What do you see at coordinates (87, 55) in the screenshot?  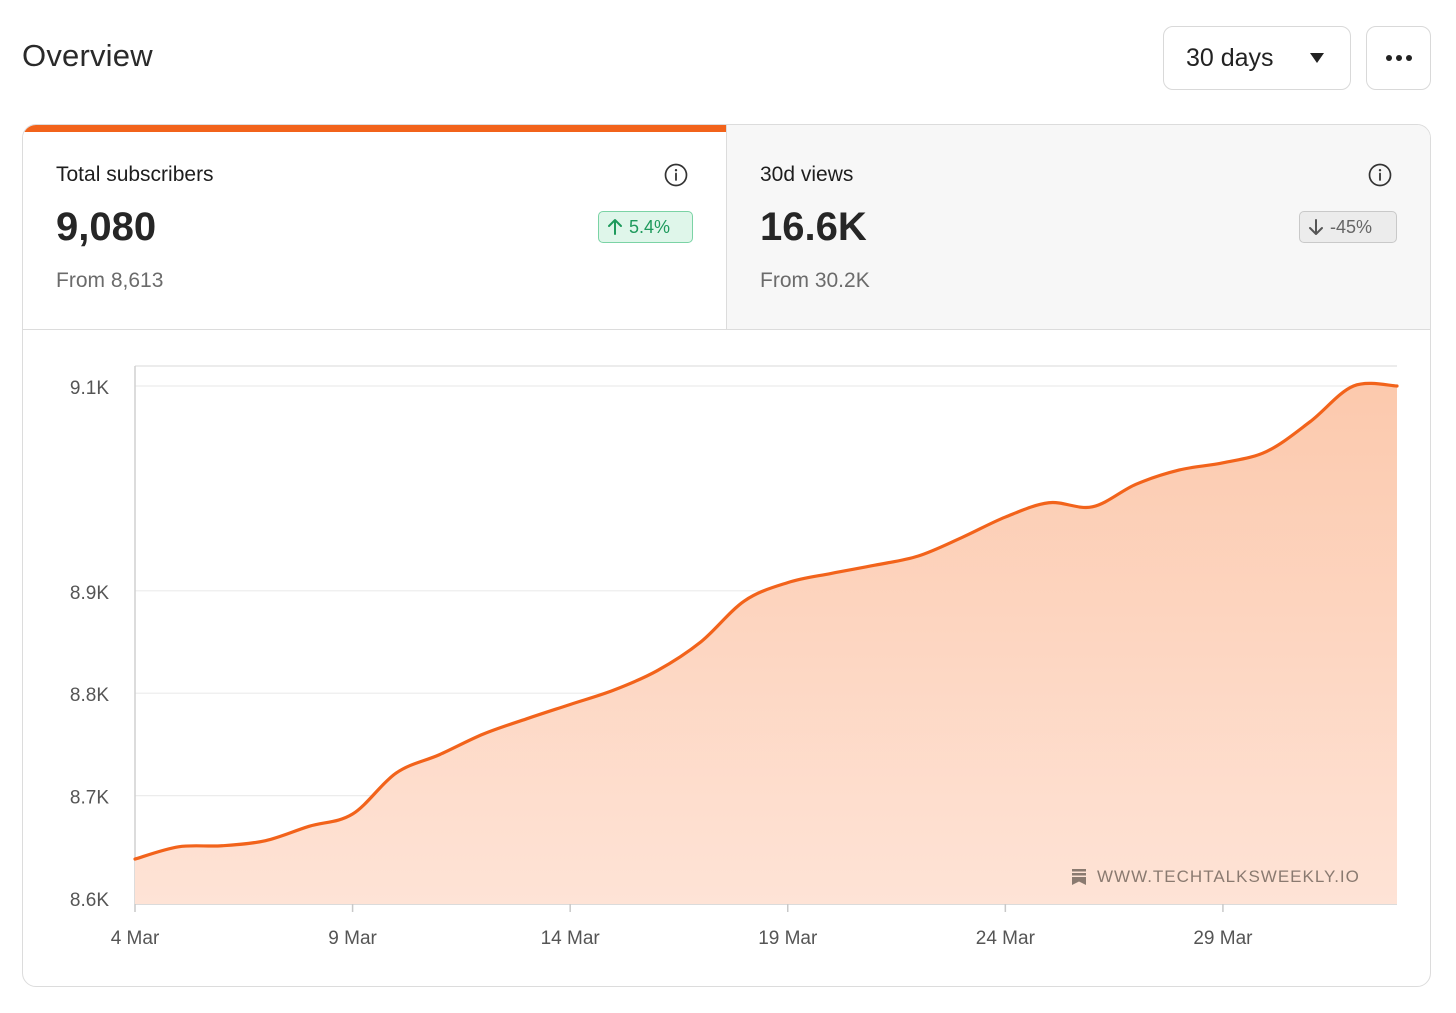 I see `page-title: Overview` at bounding box center [87, 55].